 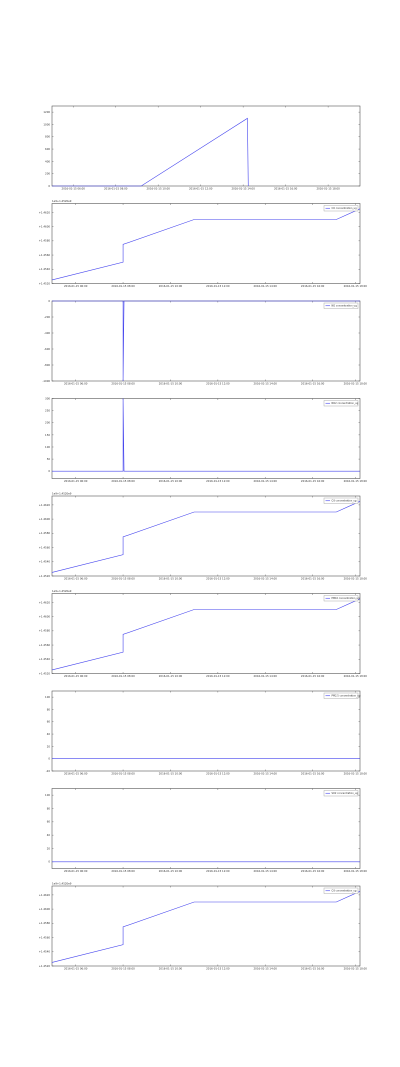 I want to click on y-tick-label: 150, so click(x=47, y=435).